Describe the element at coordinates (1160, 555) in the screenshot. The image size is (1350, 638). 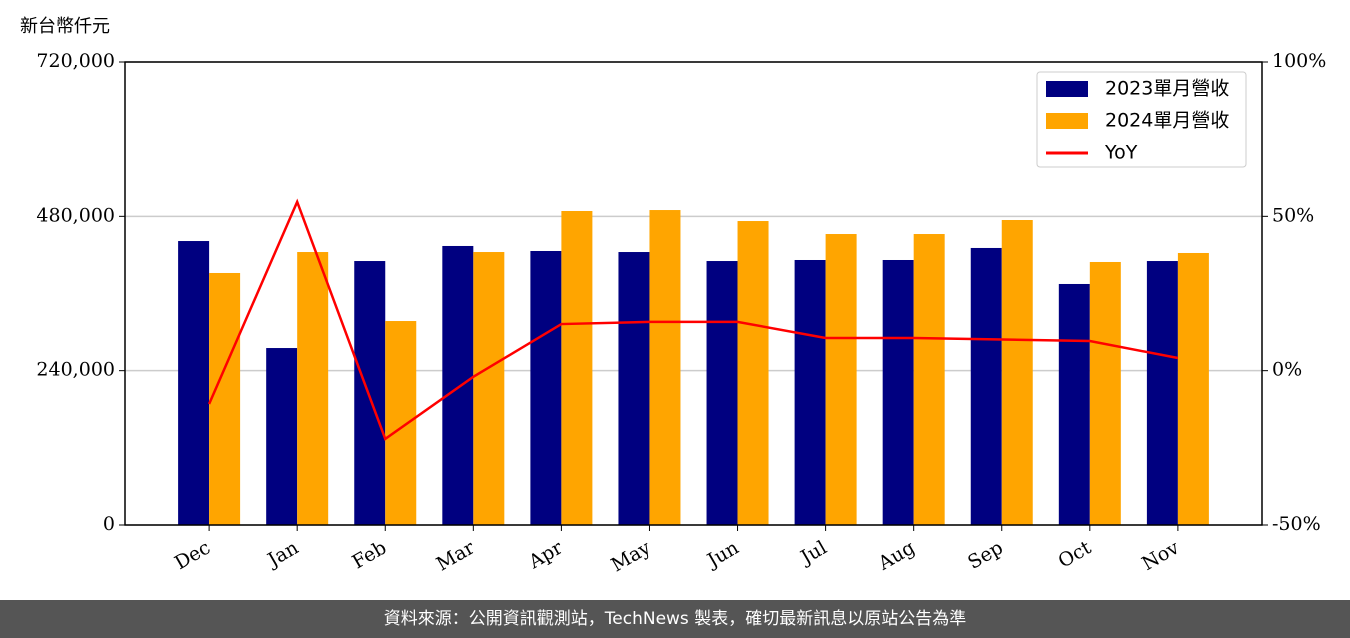
I see `x-tick-label: Nov` at that location.